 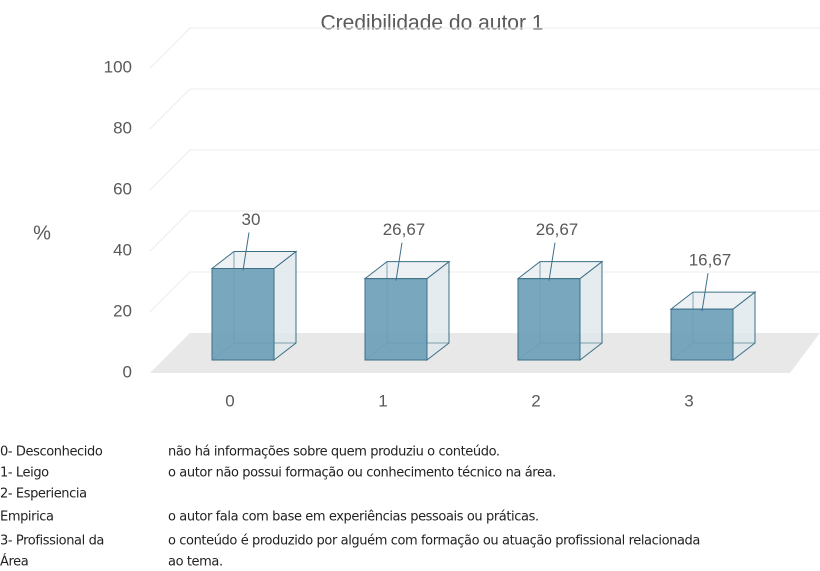 I want to click on value-label: 30, so click(x=251, y=219).